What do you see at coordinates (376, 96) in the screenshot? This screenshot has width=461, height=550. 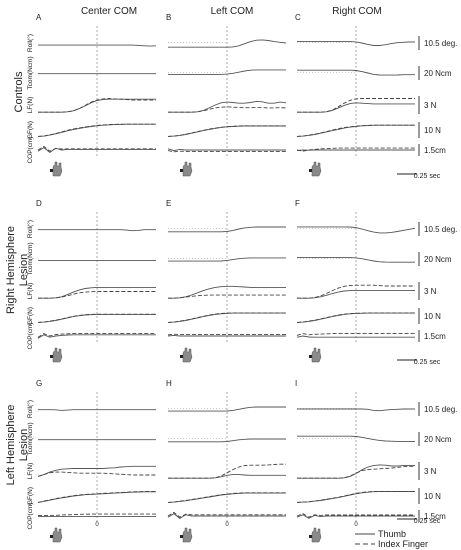 I see `panel-c: C 10.5 deg. 20 Ncm 3 N 10 N 1.5cm 0.25 sec` at bounding box center [376, 96].